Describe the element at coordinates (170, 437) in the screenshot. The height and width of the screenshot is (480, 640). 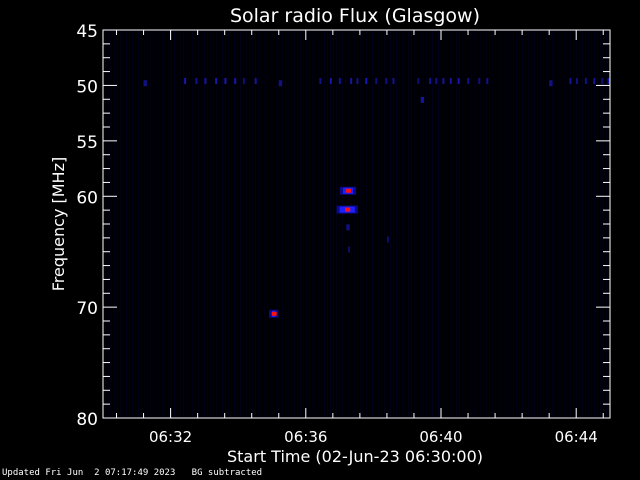
I see `x-tick-label: 06:32` at that location.